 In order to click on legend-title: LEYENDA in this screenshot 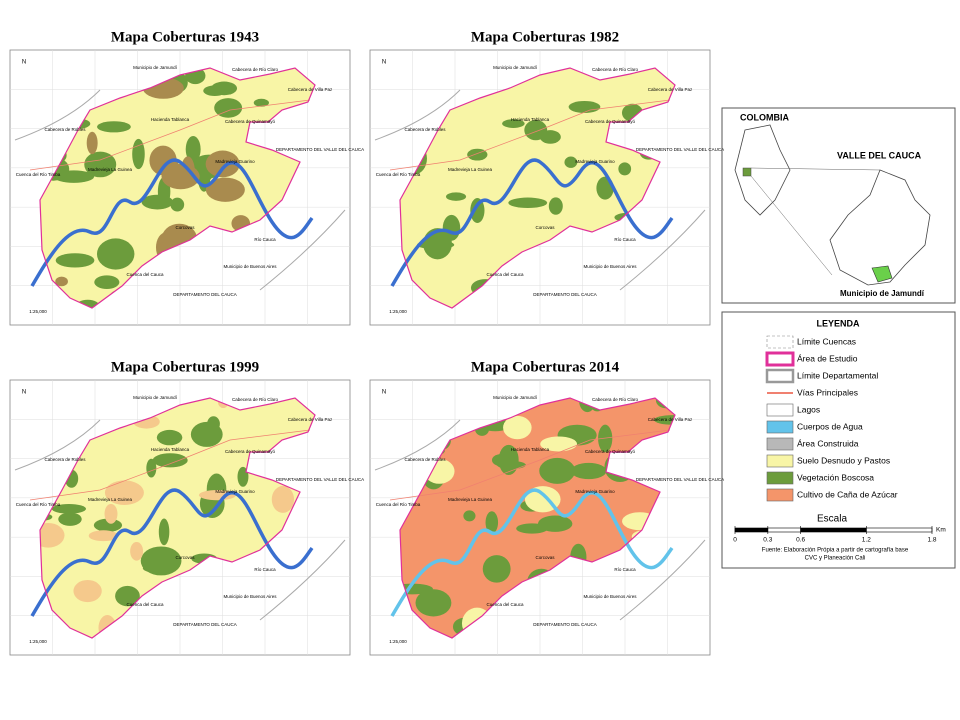, I will do `click(838, 323)`.